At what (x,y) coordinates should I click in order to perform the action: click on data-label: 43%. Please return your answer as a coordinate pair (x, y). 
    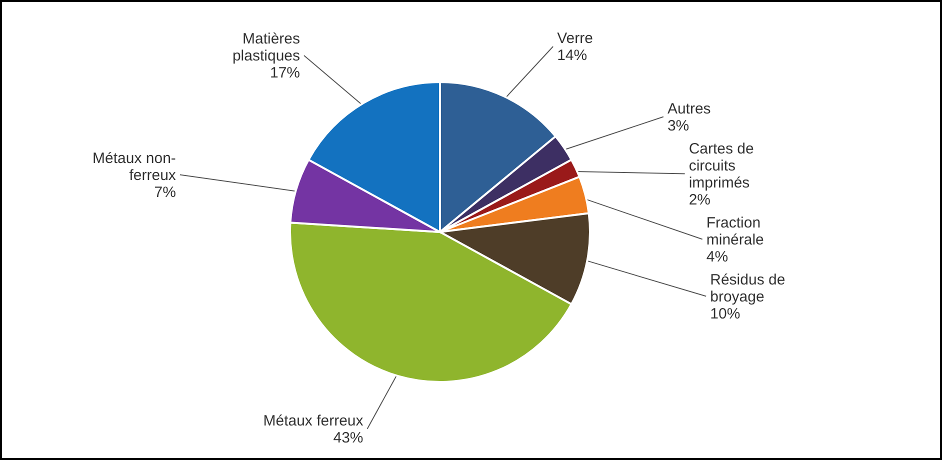
    Looking at the image, I should click on (348, 437).